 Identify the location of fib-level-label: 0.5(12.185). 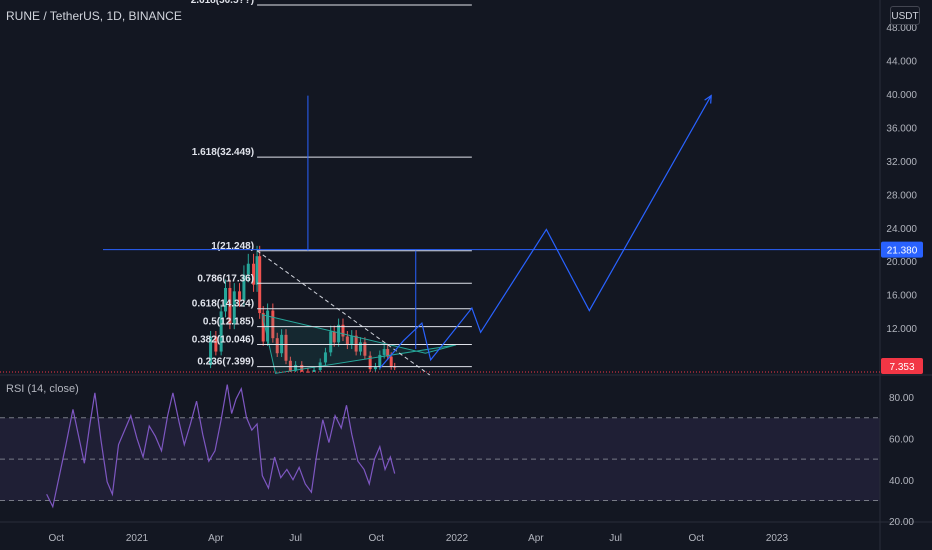
(228, 322).